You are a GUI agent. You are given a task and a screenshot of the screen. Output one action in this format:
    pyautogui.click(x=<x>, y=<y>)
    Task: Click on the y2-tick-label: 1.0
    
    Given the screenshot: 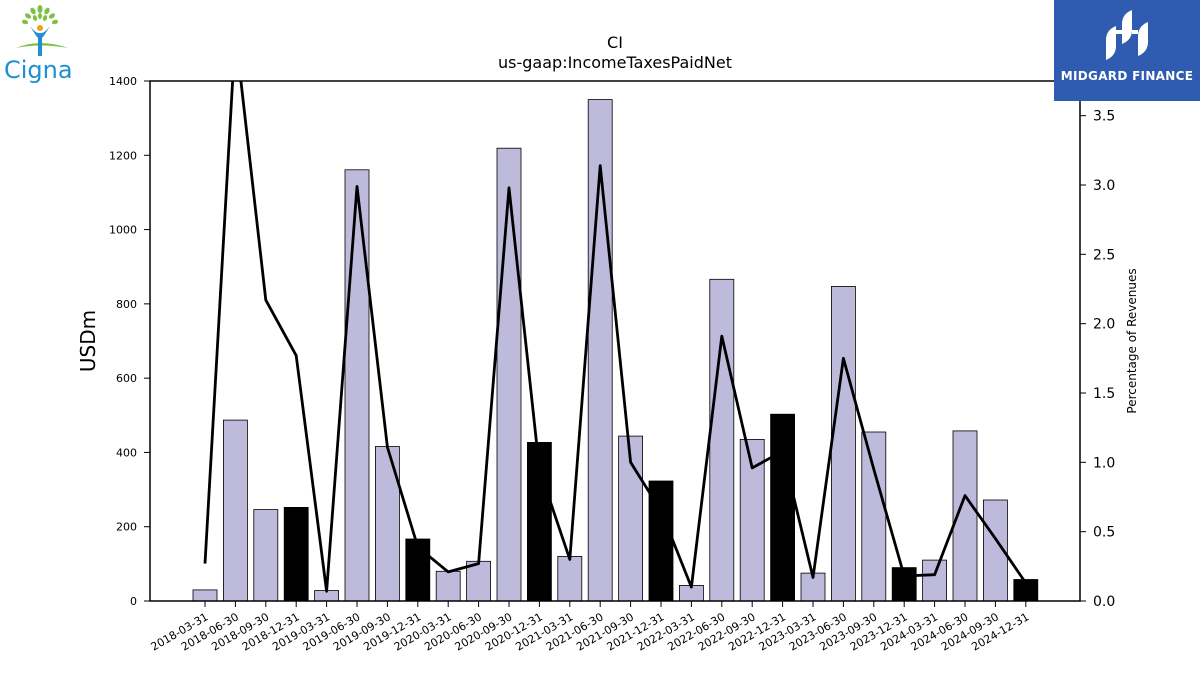 What is the action you would take?
    pyautogui.click(x=1104, y=463)
    